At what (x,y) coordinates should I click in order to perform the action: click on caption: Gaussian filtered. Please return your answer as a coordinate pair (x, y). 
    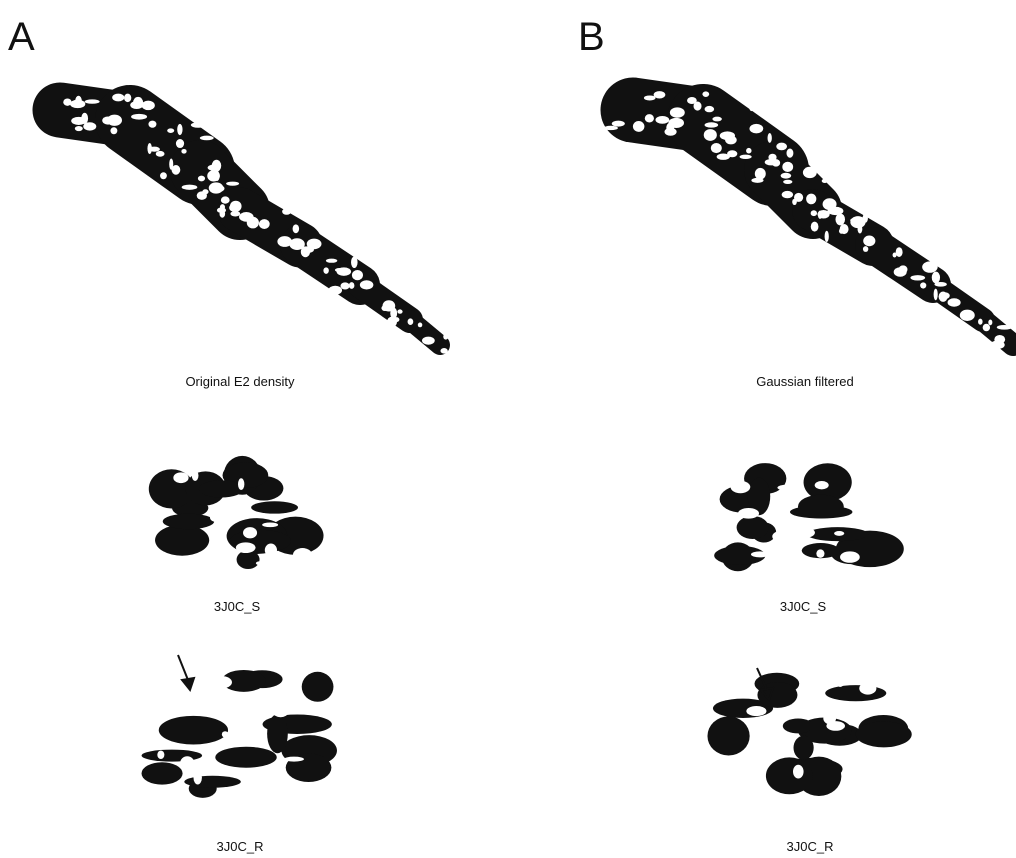
    Looking at the image, I should click on (805, 381).